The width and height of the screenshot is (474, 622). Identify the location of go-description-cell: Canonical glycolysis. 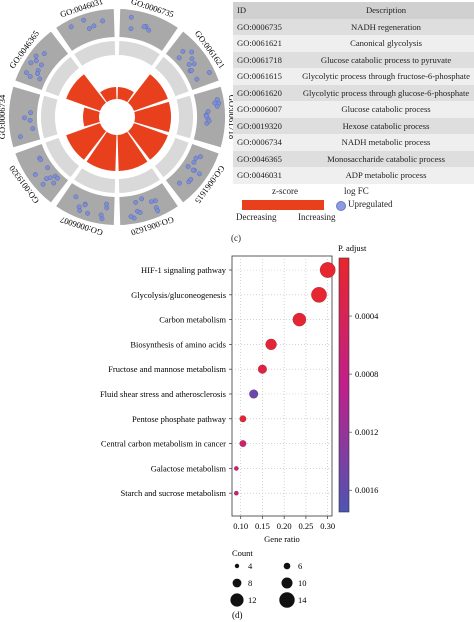
(386, 43).